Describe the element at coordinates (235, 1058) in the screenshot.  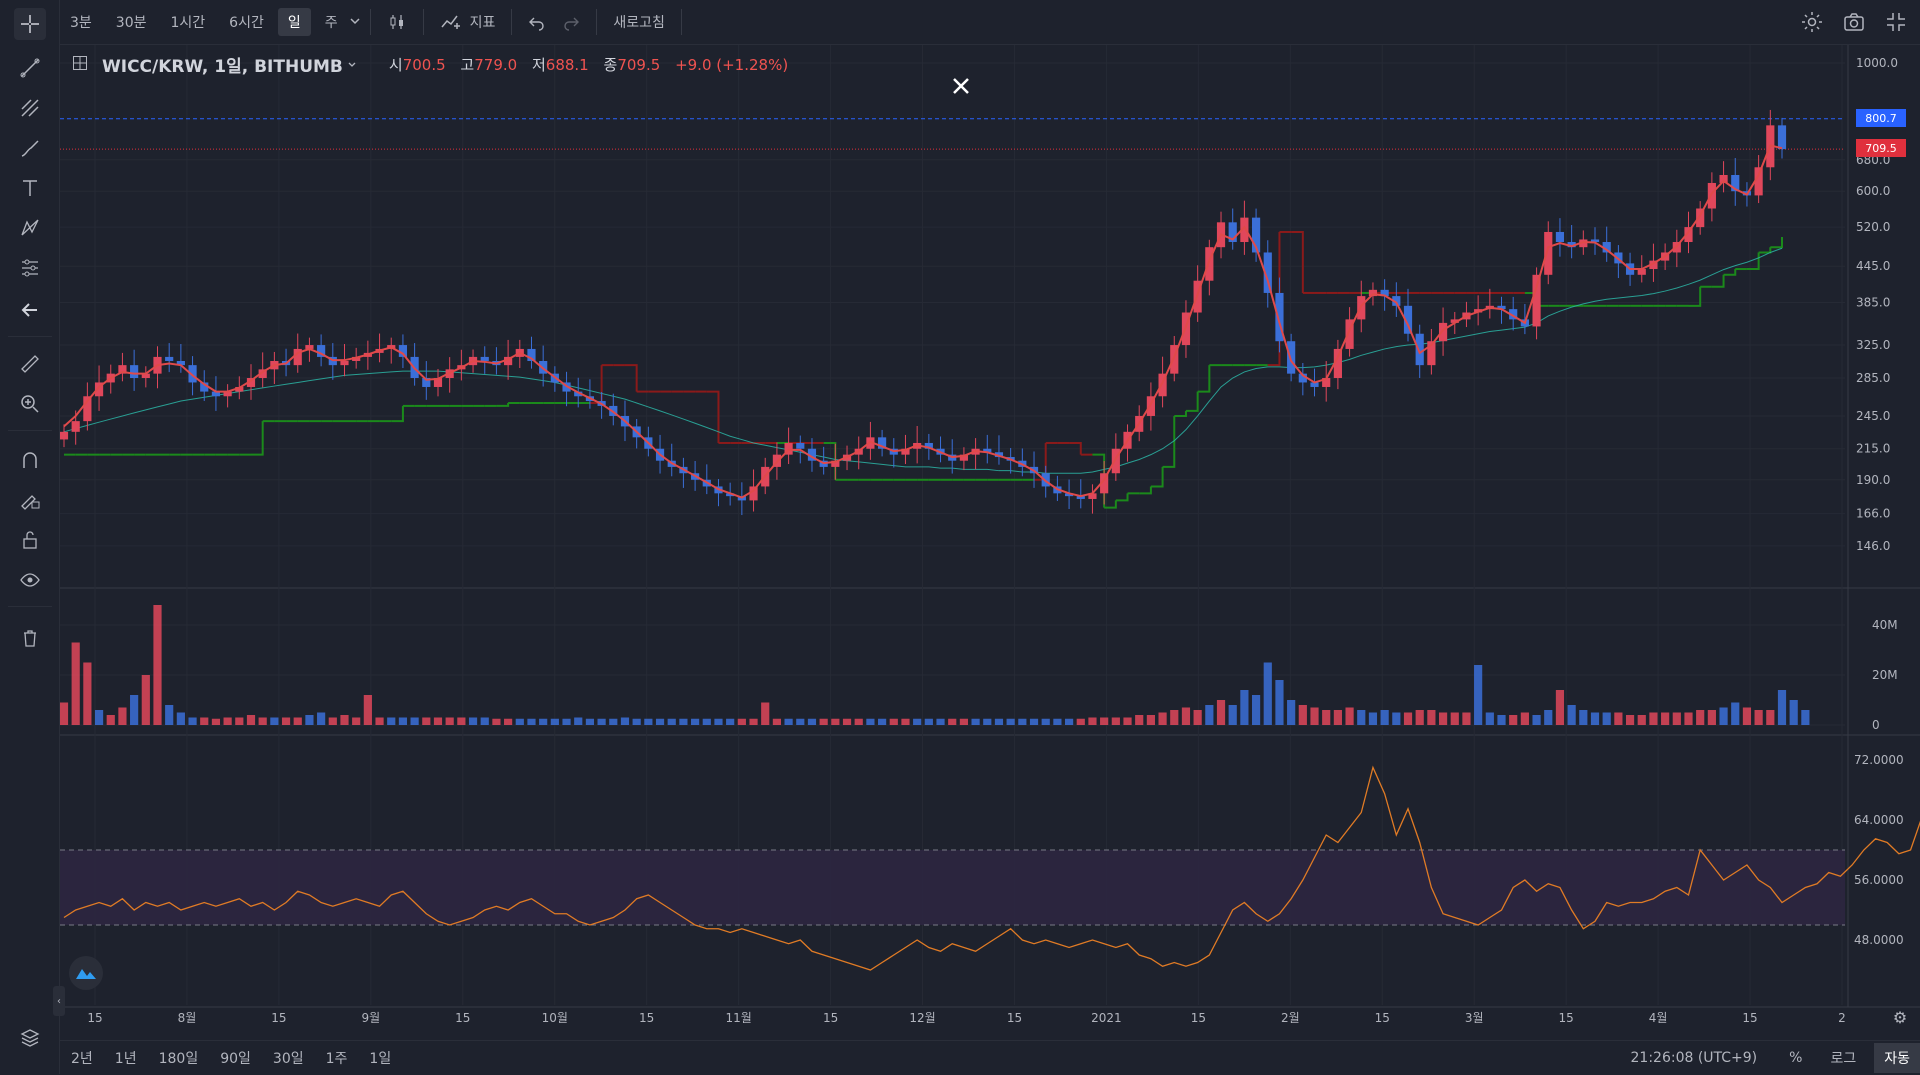
I see `range-button: 90일` at that location.